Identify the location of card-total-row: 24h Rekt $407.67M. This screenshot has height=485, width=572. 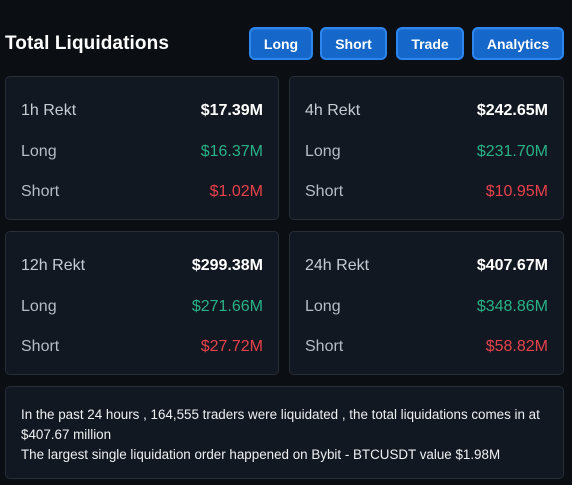
(426, 266).